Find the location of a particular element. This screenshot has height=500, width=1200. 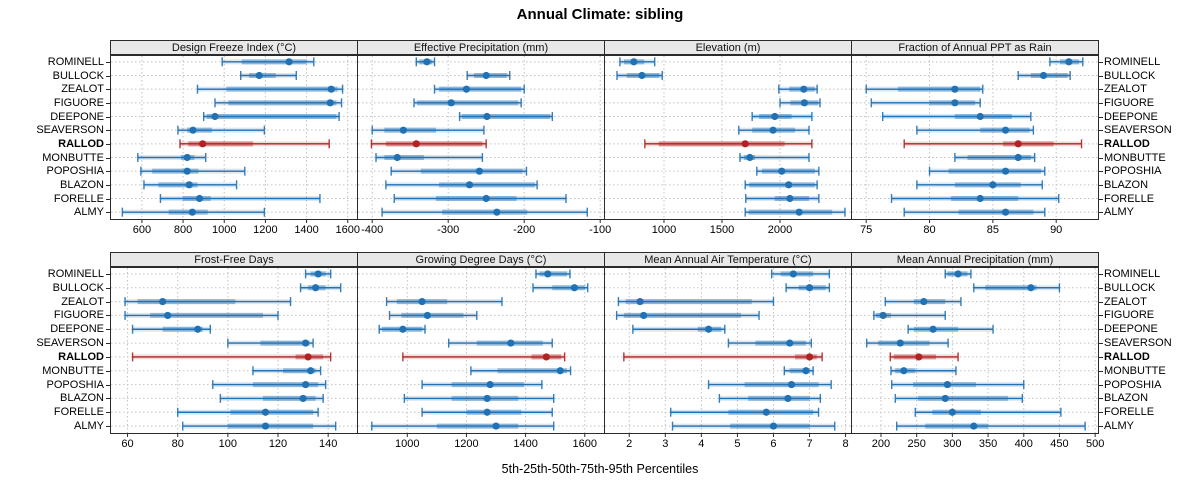

site-label-left-poposhia: POPOSHIA is located at coordinates (75, 384).